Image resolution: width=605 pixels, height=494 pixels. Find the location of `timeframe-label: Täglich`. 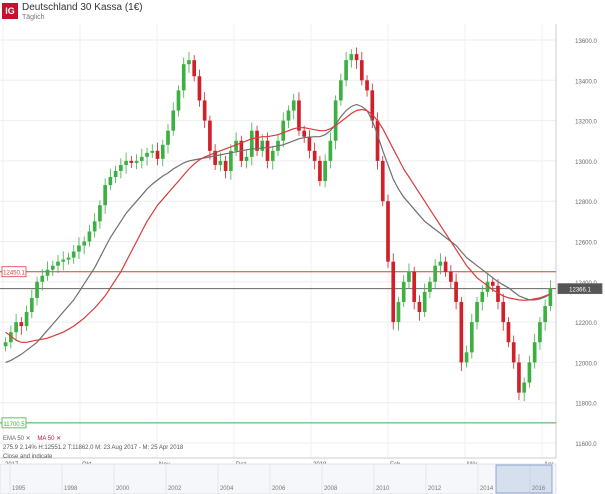

timeframe-label: Täglich is located at coordinates (33, 17).